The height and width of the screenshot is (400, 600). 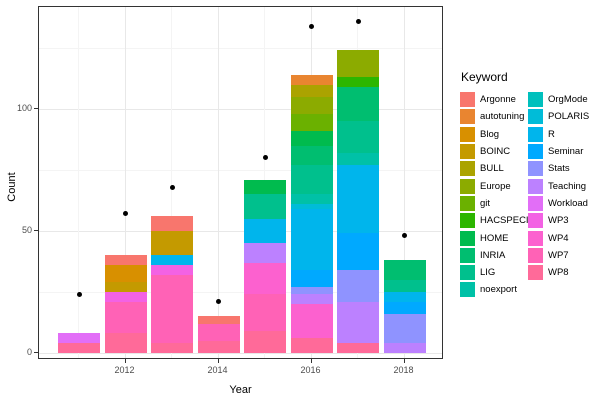 I want to click on data-point-2011, so click(x=79, y=294).